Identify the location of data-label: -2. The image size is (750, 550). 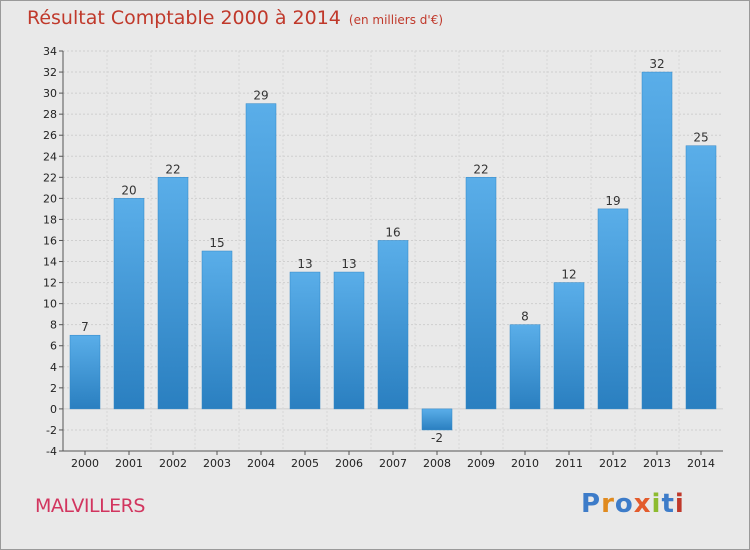
(437, 438).